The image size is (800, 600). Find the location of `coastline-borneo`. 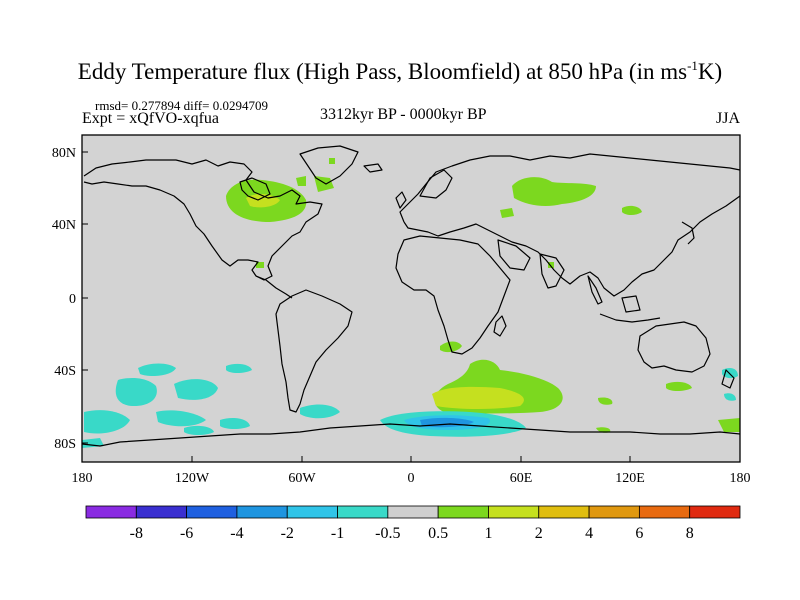

coastline-borneo is located at coordinates (631, 304).